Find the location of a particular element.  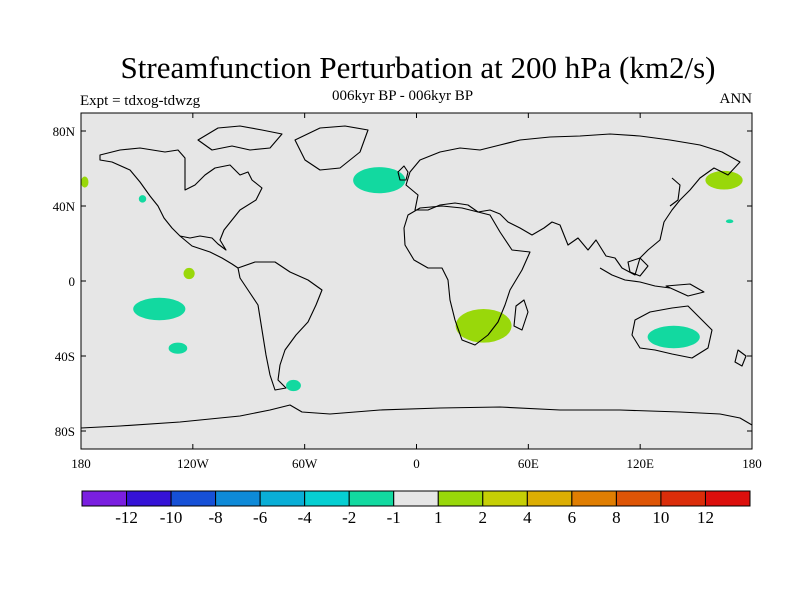

coast-britain is located at coordinates (403, 173).